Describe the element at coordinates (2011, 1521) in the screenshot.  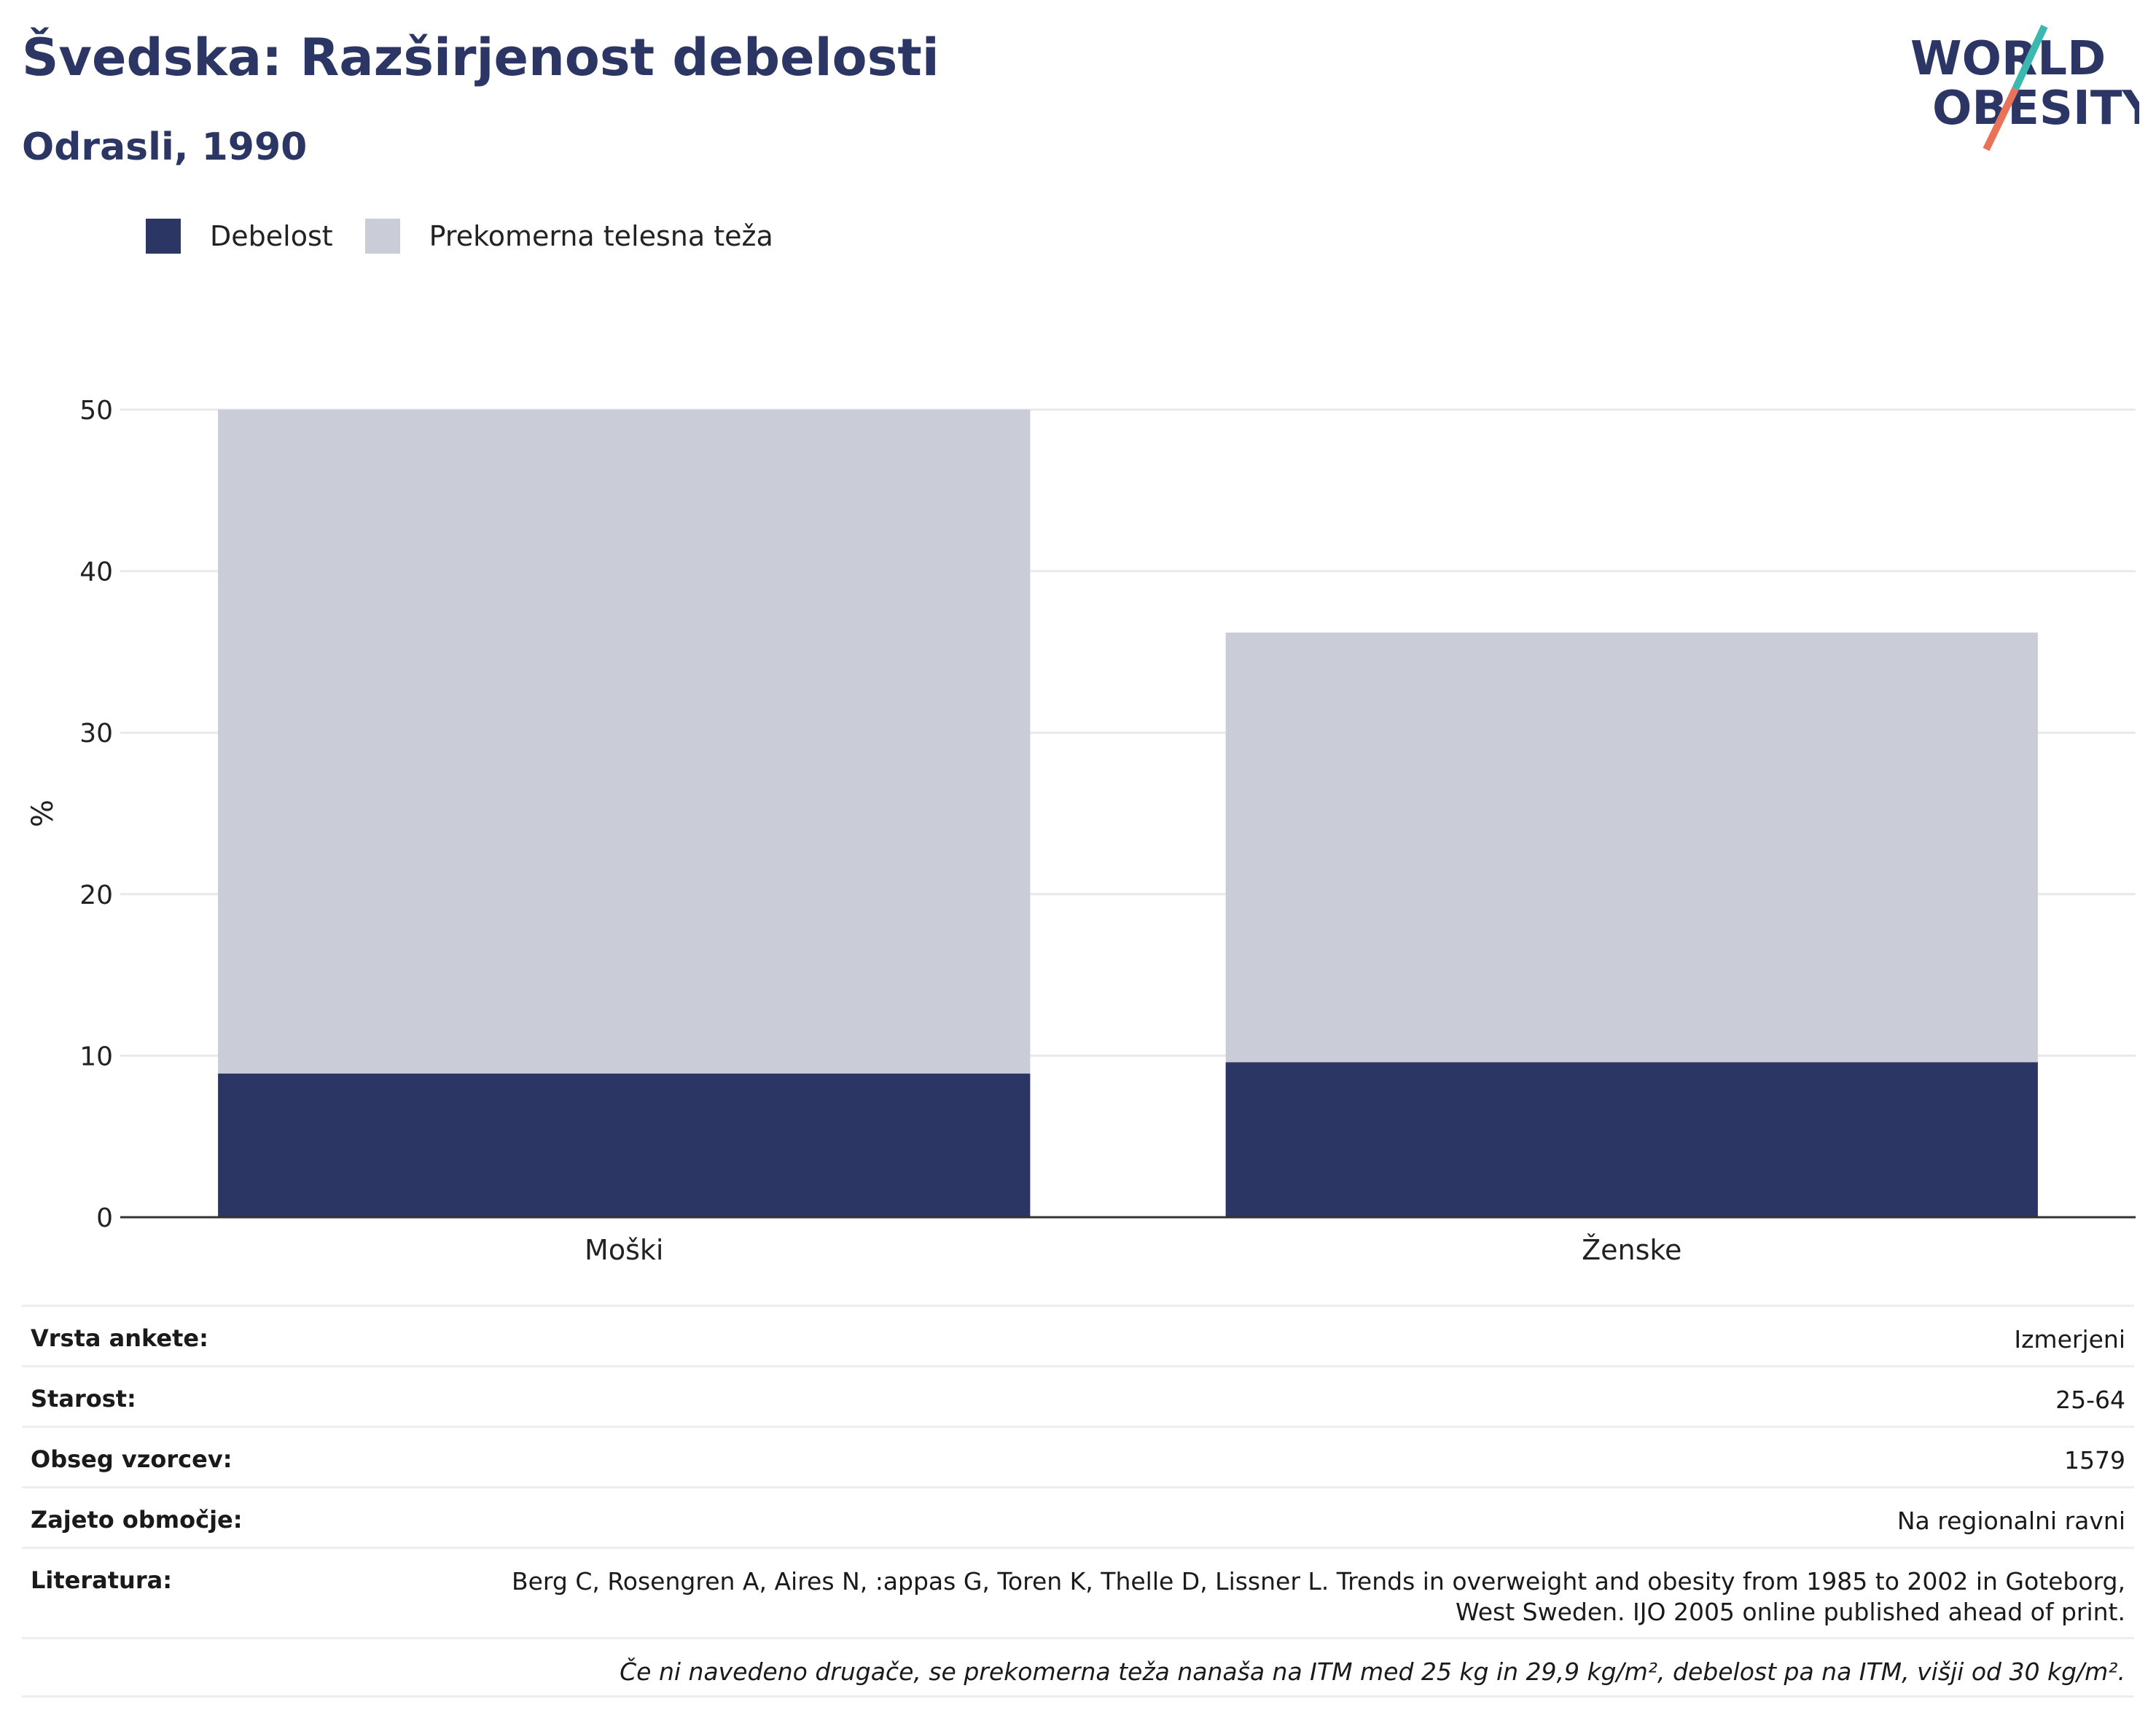
I see `info-value: Na regionalni ravni` at that location.